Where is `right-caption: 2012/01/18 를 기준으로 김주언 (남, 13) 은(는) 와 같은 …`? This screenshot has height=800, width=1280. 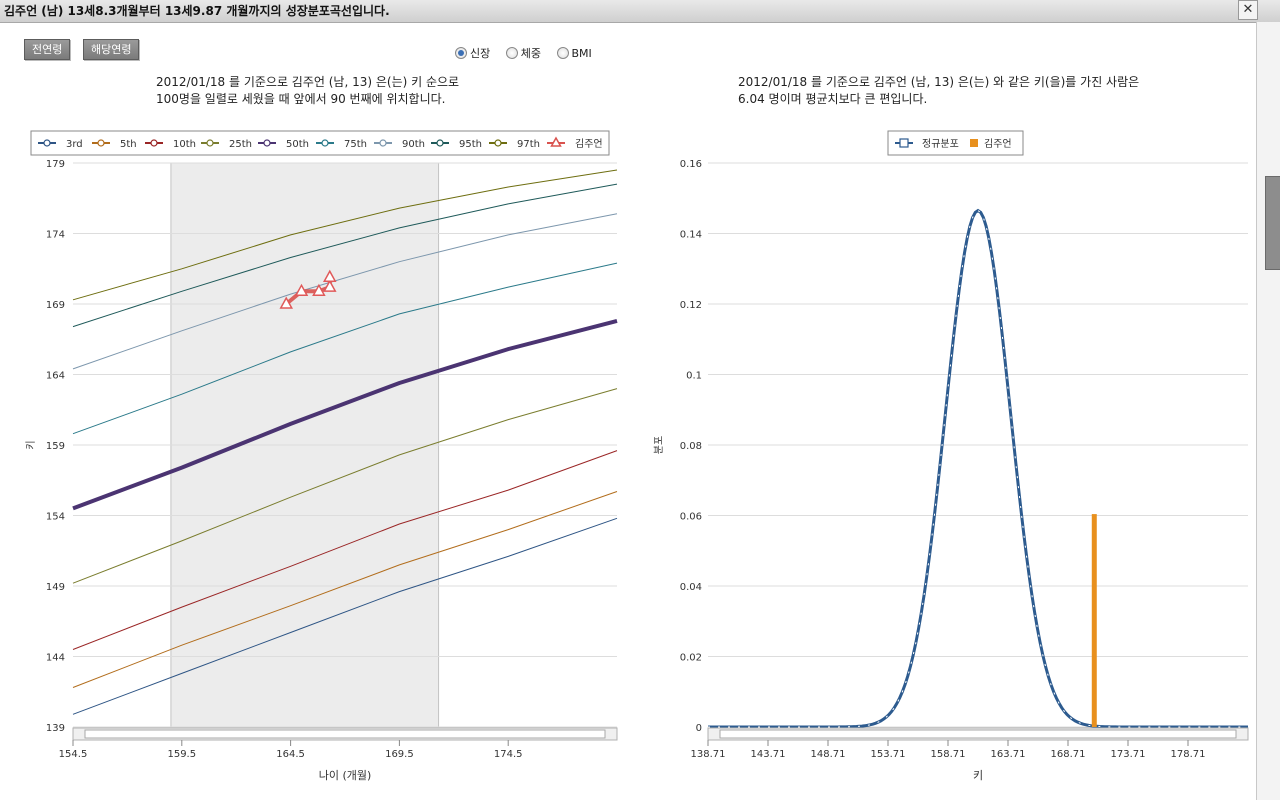
right-caption: 2012/01/18 를 기준으로 김주언 (남, 13) 은(는) 와 같은 … is located at coordinates (938, 91).